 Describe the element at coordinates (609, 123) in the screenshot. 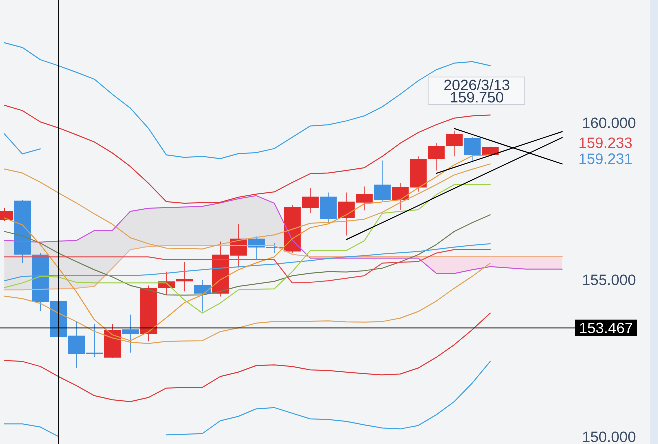

I see `y-tick-label: 160.000` at that location.